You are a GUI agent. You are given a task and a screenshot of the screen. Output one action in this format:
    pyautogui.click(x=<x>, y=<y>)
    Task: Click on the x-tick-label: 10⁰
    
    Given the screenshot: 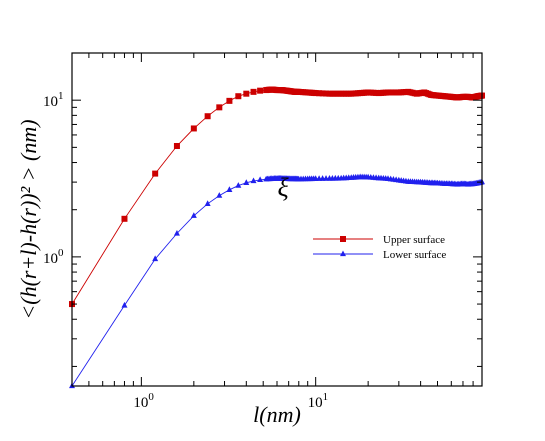 What is the action you would take?
    pyautogui.click(x=143, y=401)
    